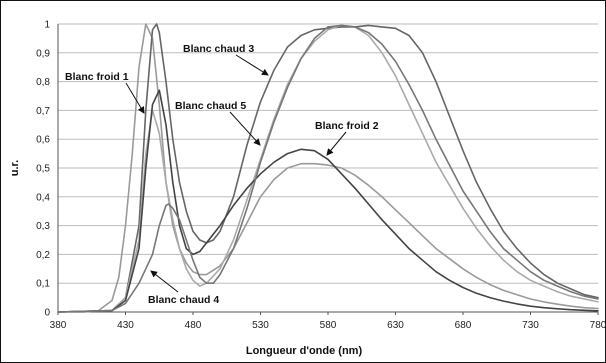 The width and height of the screenshot is (606, 363). Describe the element at coordinates (15, 168) in the screenshot. I see `y-axis-label: u.r.` at that location.